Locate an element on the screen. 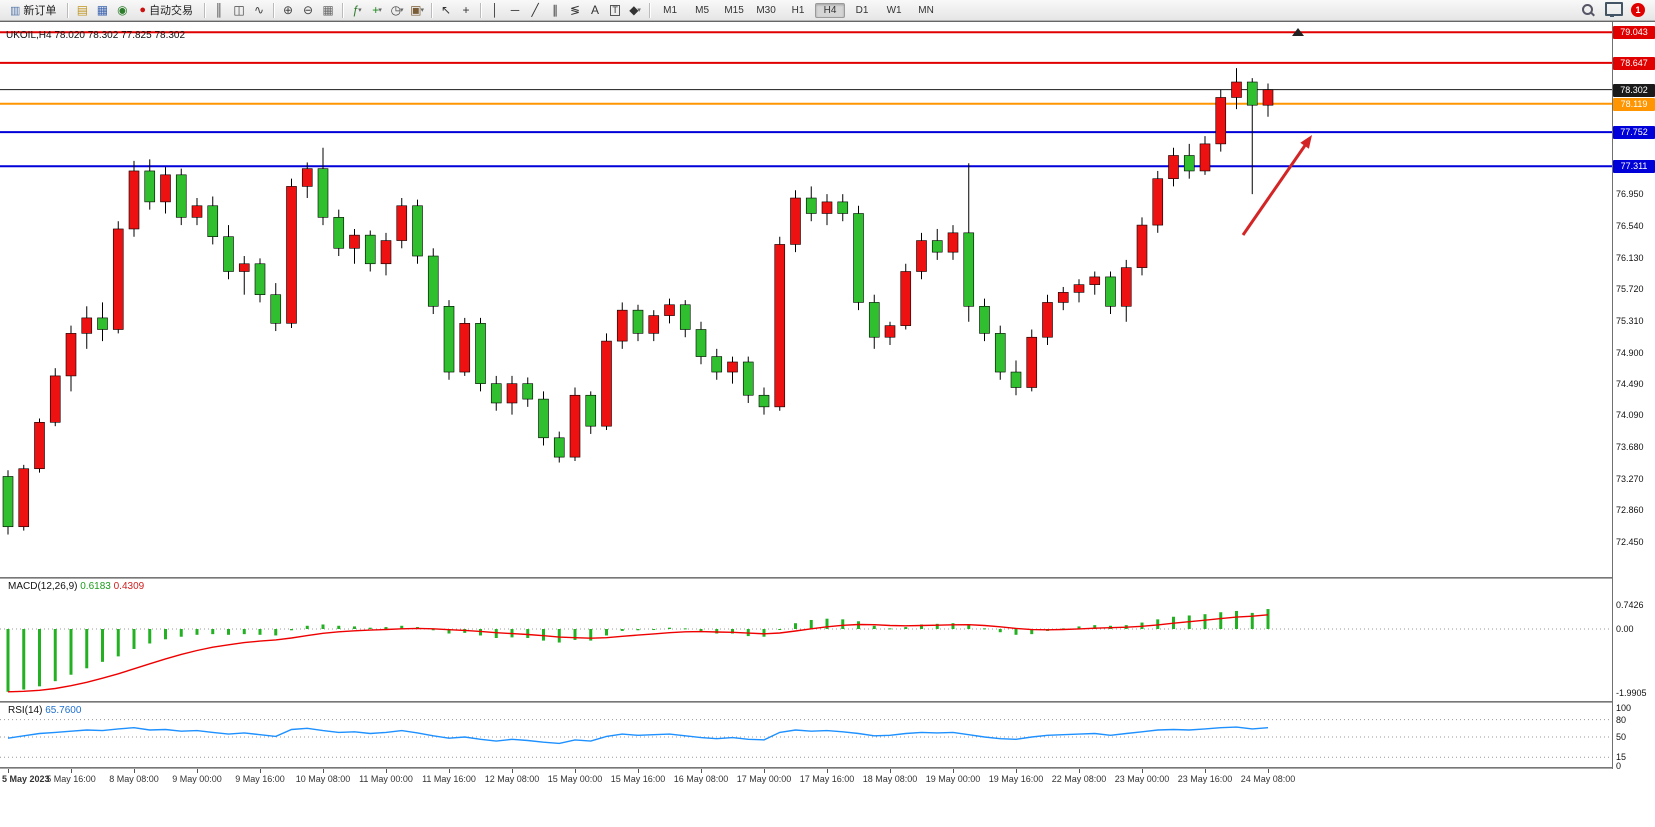  timeframe-H1: H1 is located at coordinates (798, 10).